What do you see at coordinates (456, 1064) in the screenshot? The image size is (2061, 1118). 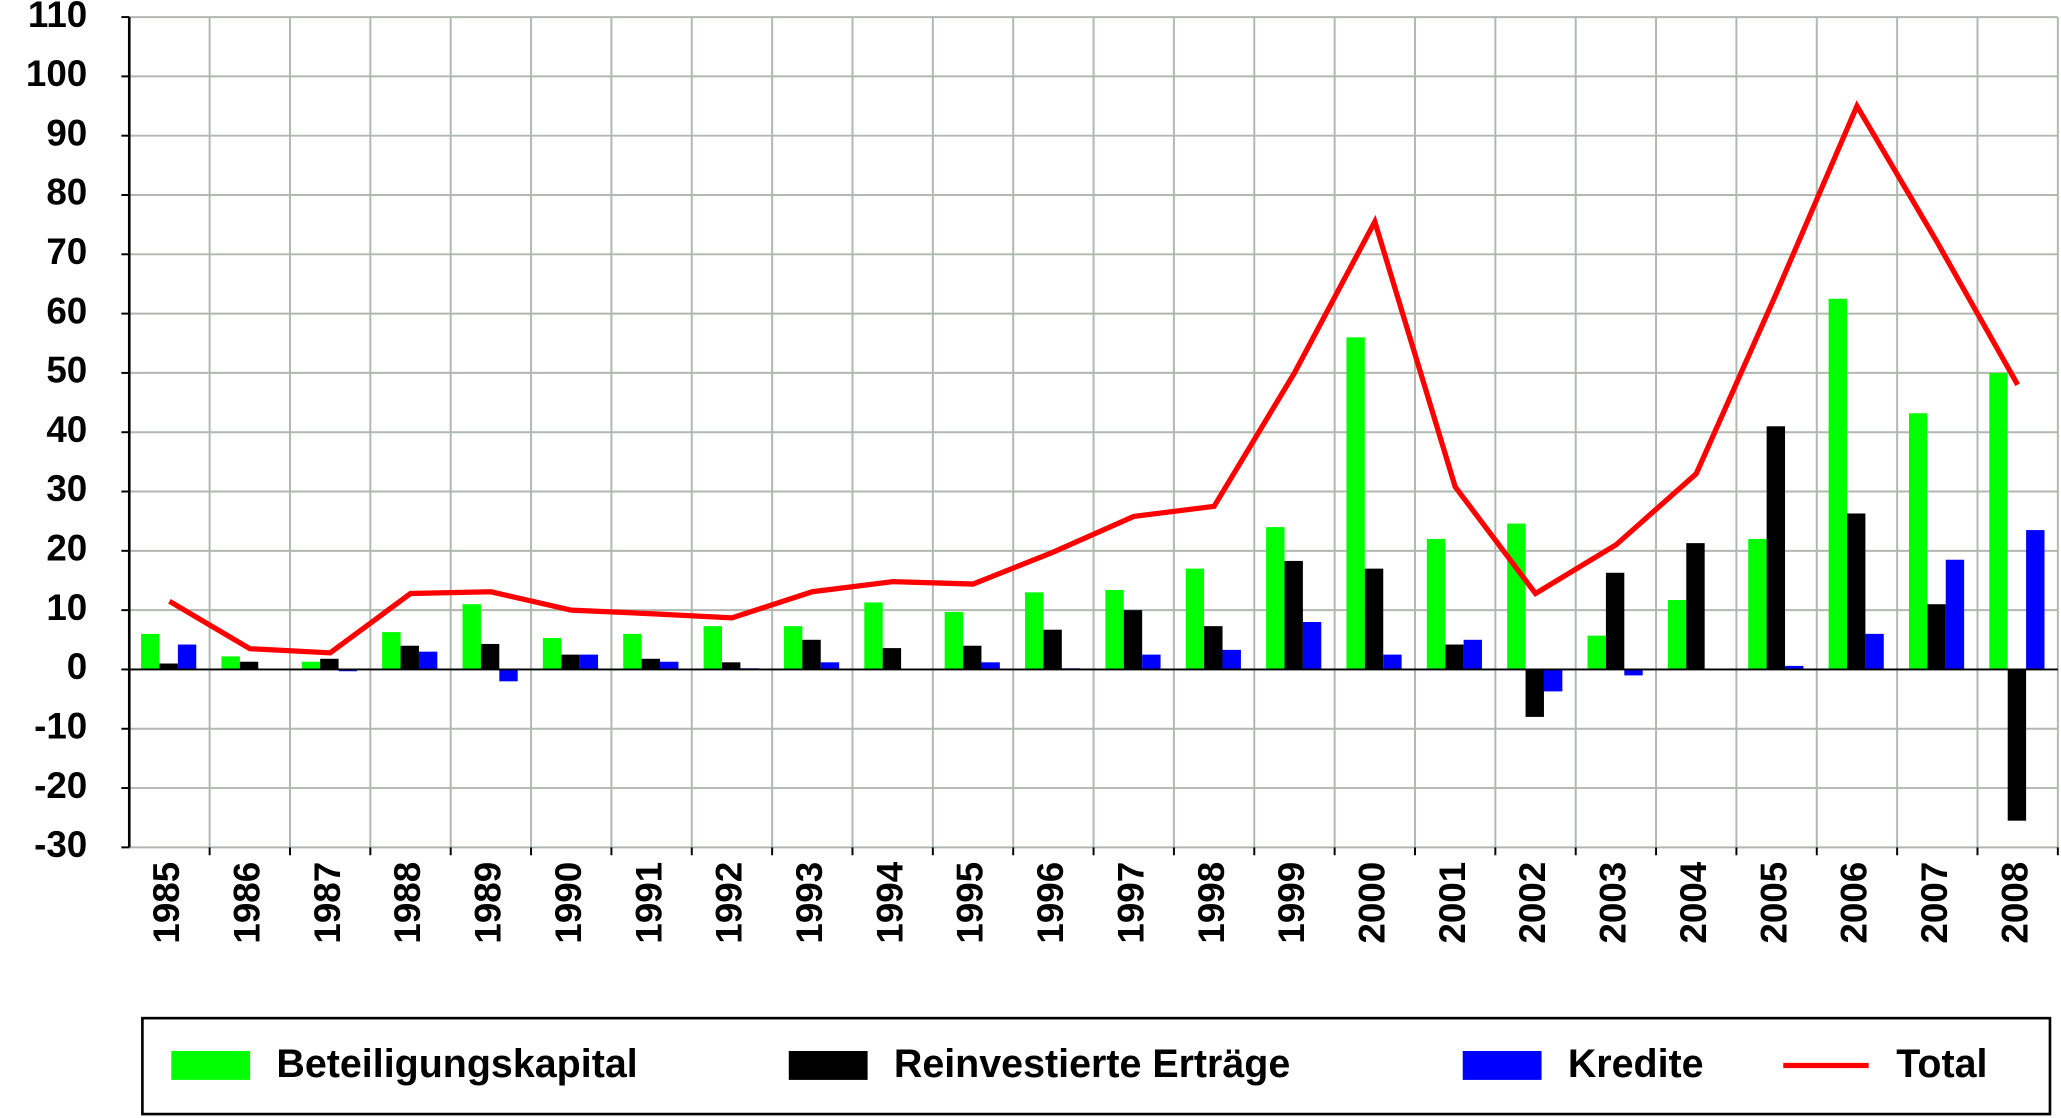 I see `legend-label: Beteiligungskapital` at bounding box center [456, 1064].